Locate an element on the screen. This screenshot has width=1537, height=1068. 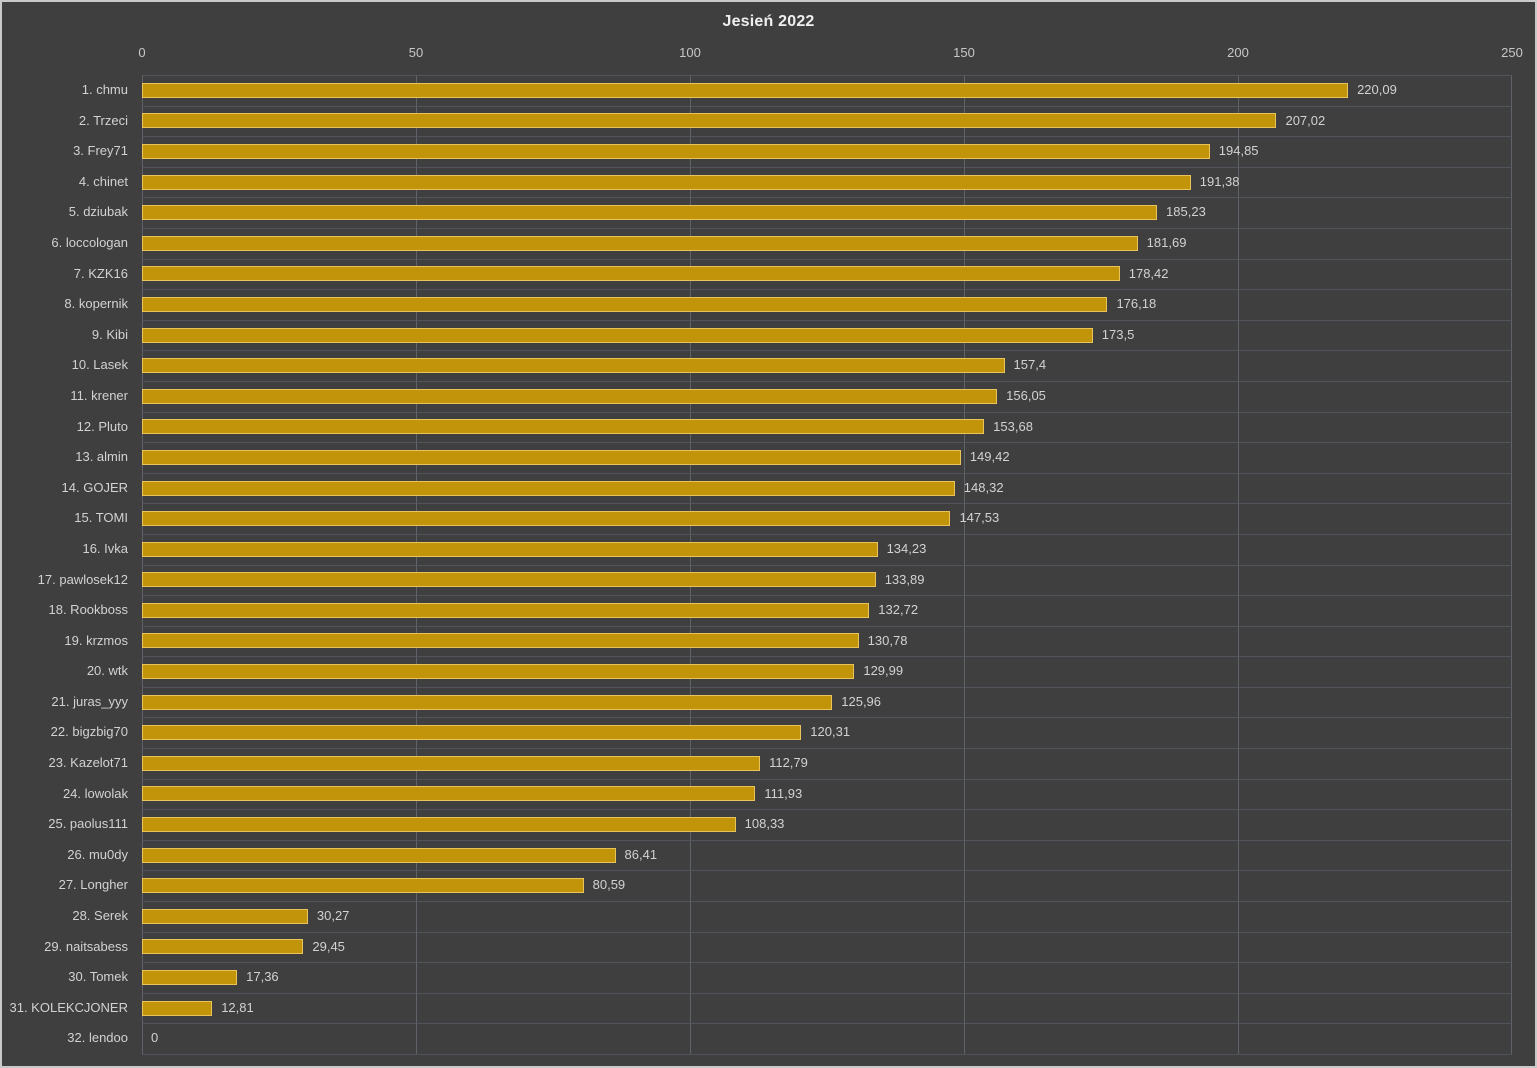
x-tick-label: 150 is located at coordinates (964, 52).